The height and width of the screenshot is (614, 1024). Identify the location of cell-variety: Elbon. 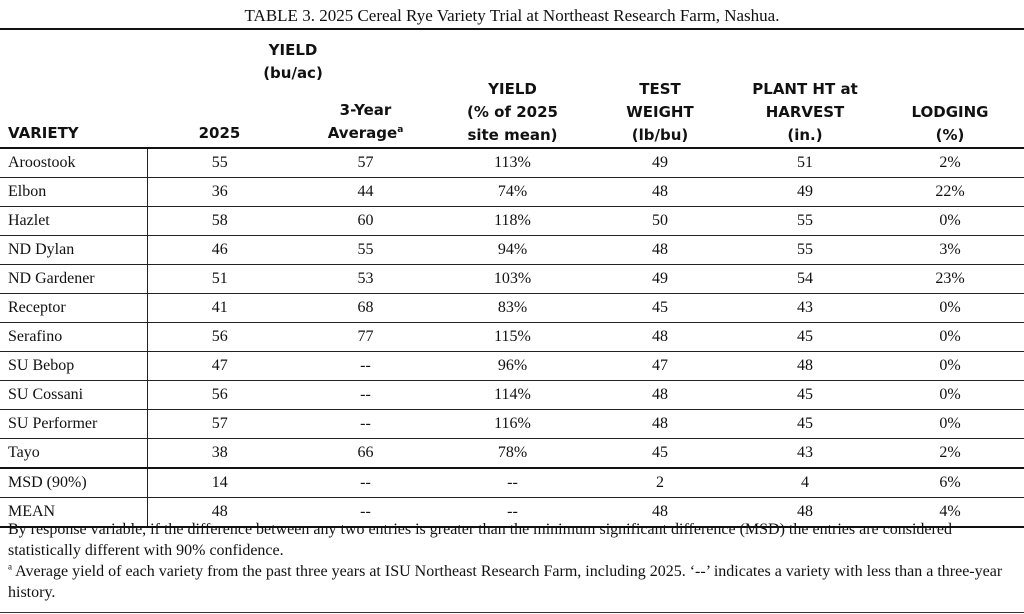
(74, 192).